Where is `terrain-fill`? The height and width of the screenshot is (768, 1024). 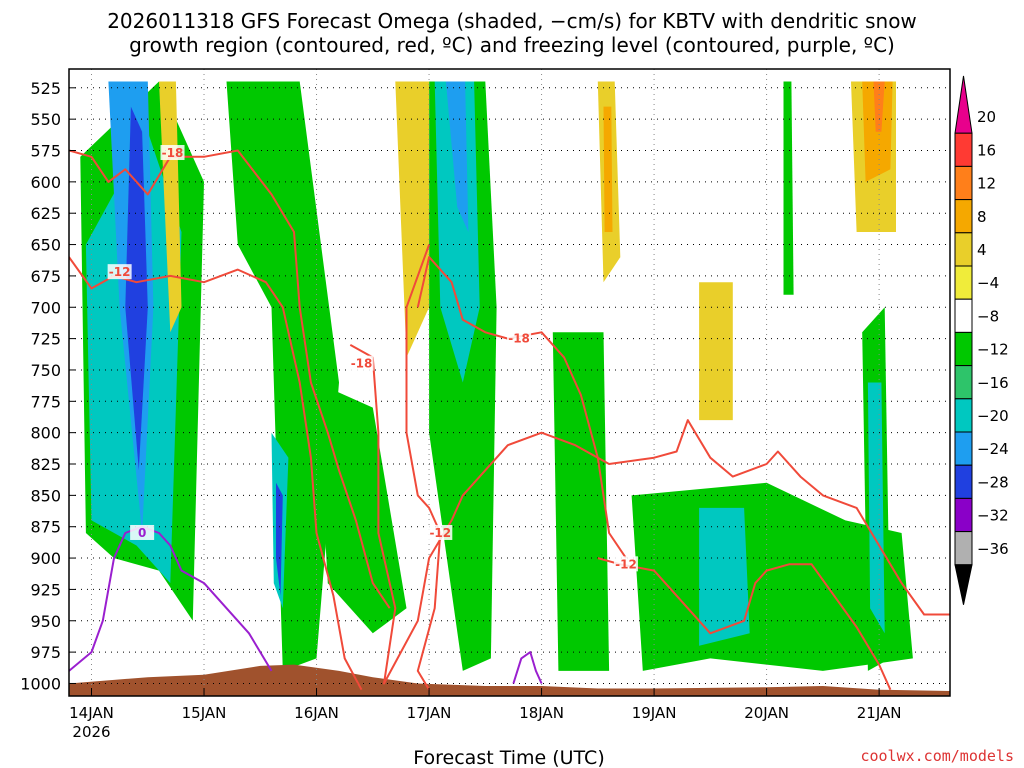
terrain-fill is located at coordinates (509, 680).